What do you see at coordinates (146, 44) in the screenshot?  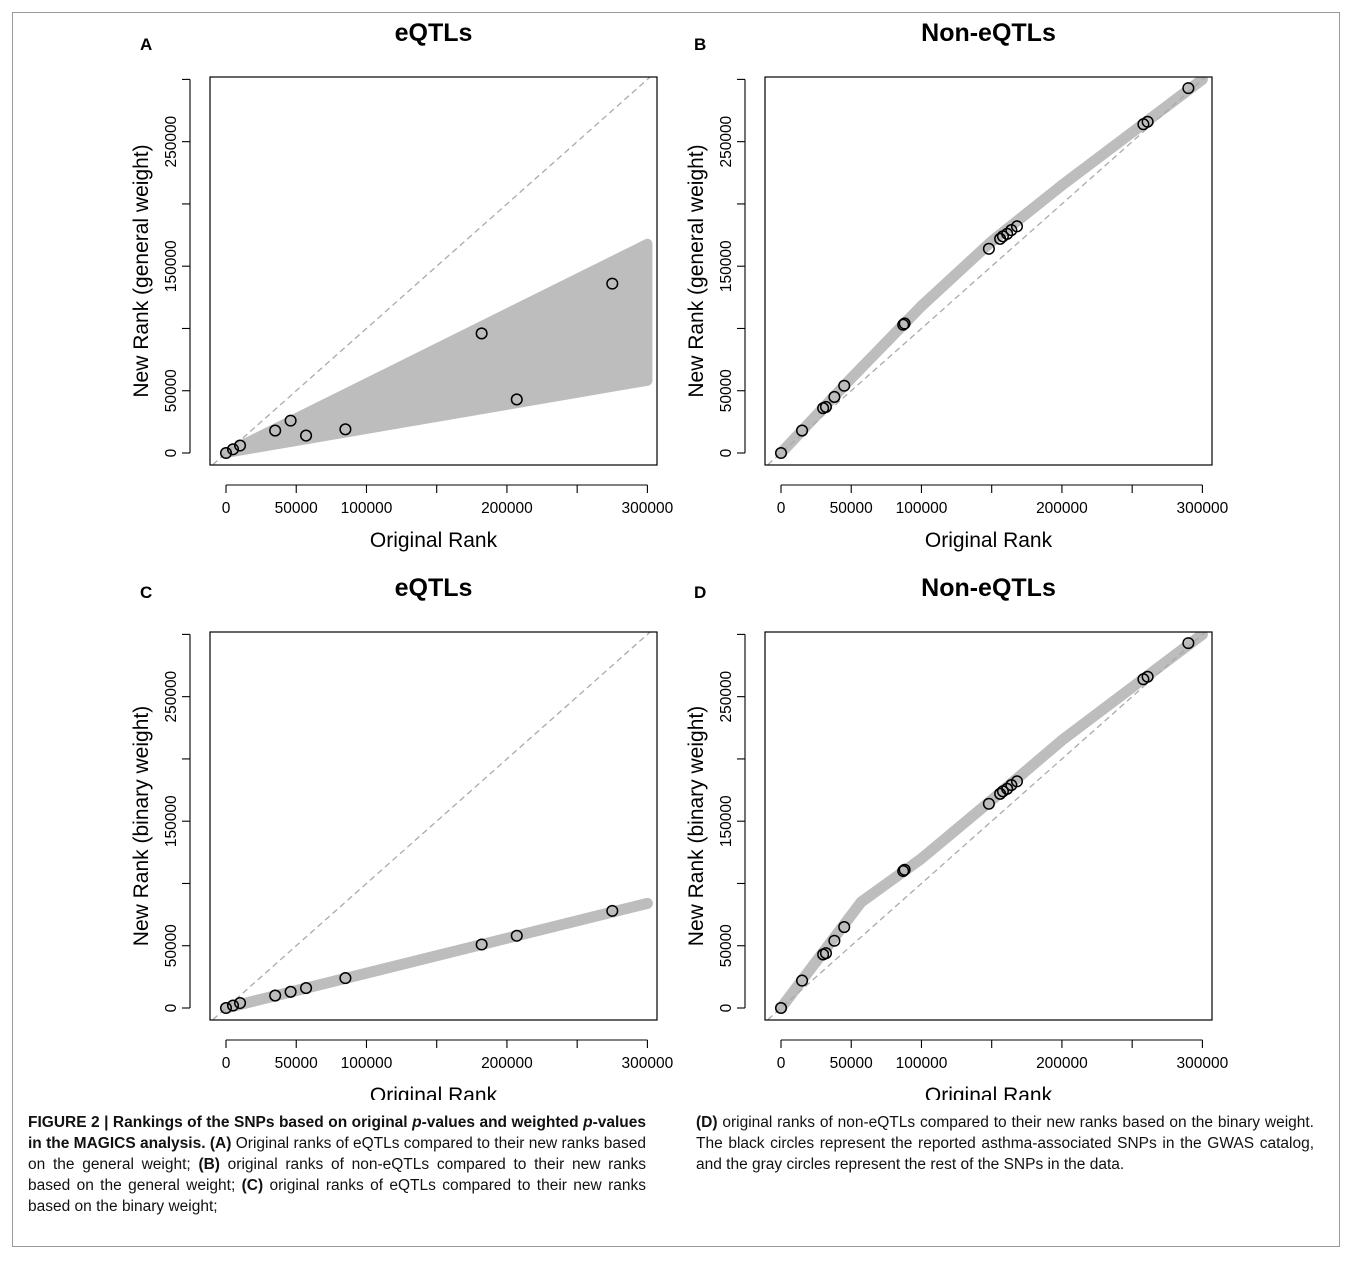 I see `panel-letter: A` at bounding box center [146, 44].